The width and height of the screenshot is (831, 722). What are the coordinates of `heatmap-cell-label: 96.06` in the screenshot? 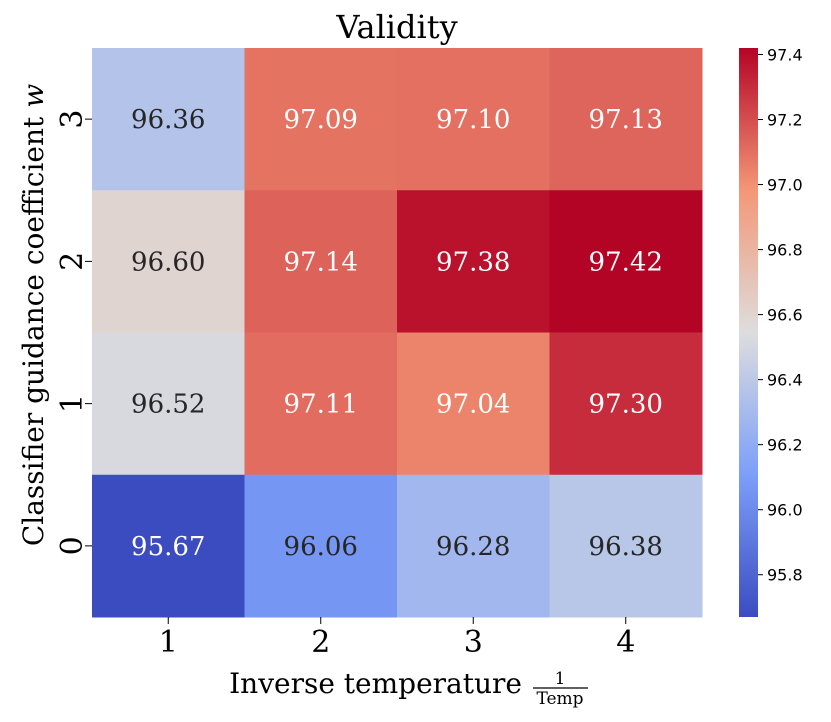 It's located at (321, 547).